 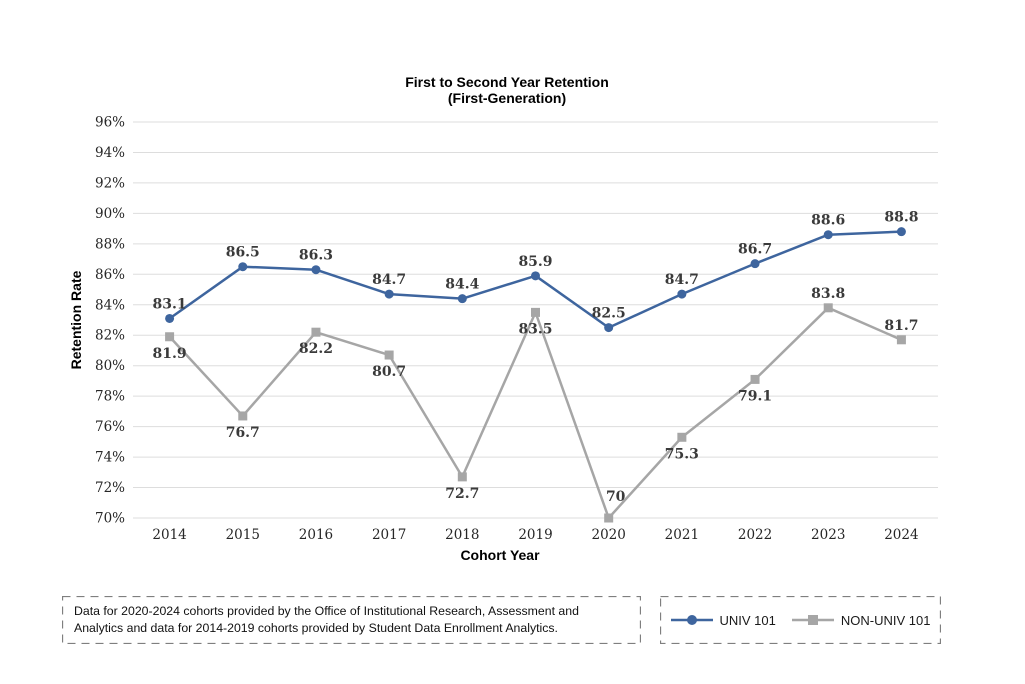 What do you see at coordinates (828, 294) in the screenshot?
I see `data-point-label: 83.8` at bounding box center [828, 294].